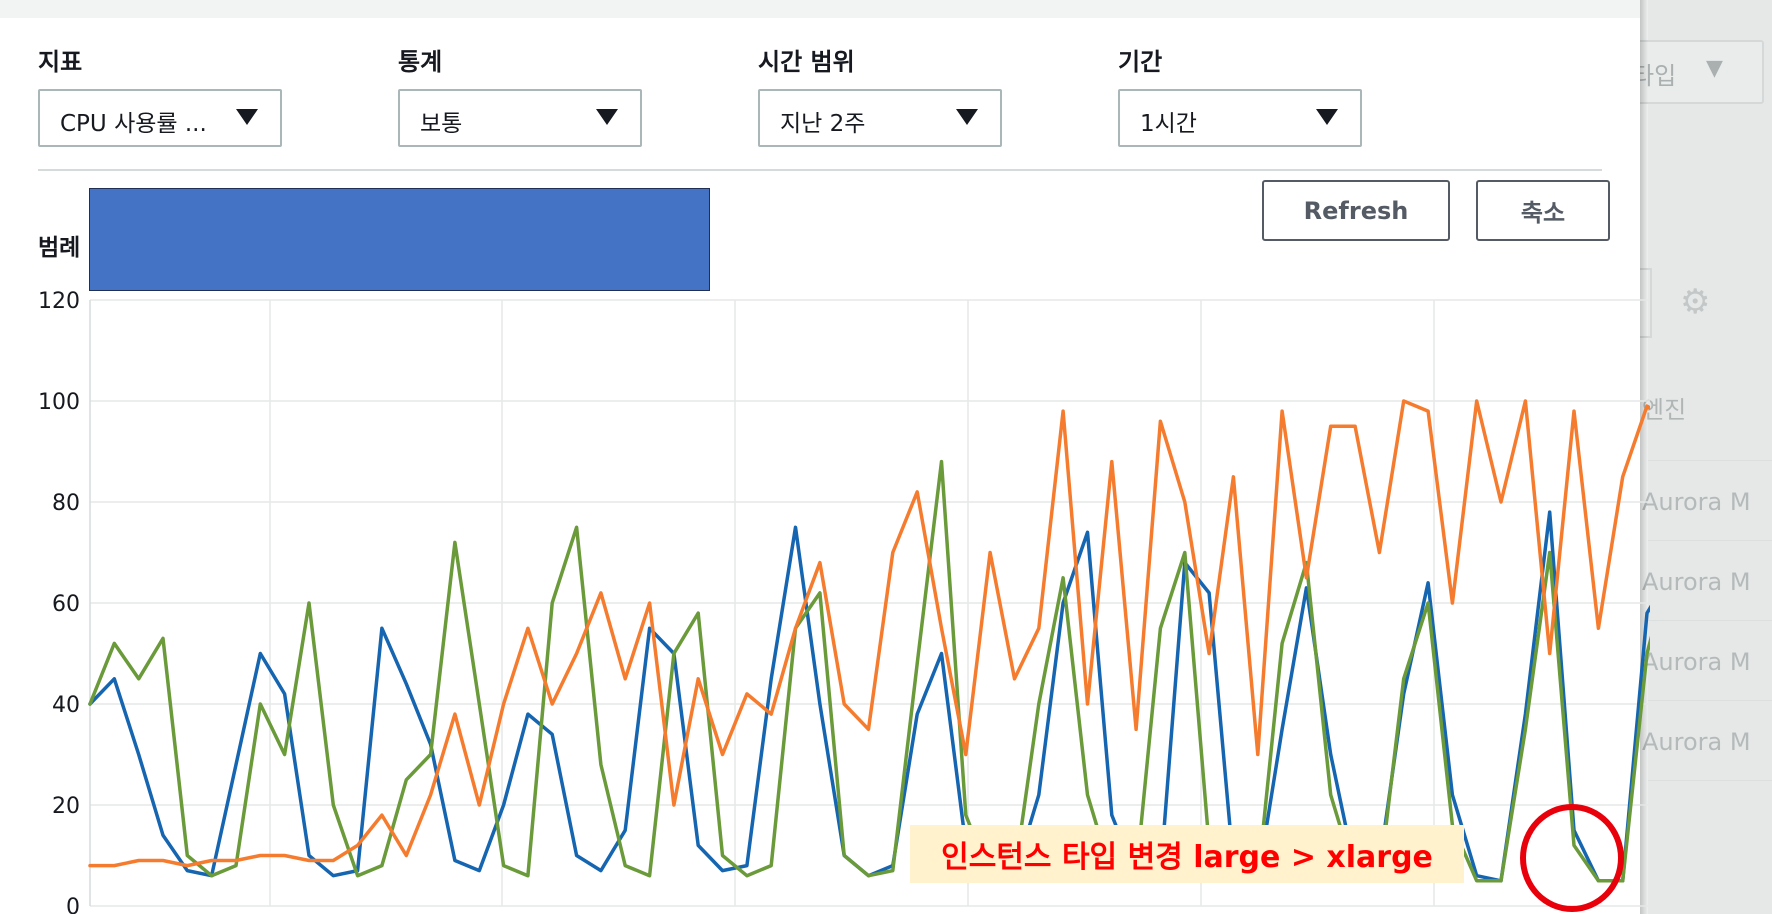  What do you see at coordinates (73, 904) in the screenshot?
I see `y-tick-label: 0` at bounding box center [73, 904].